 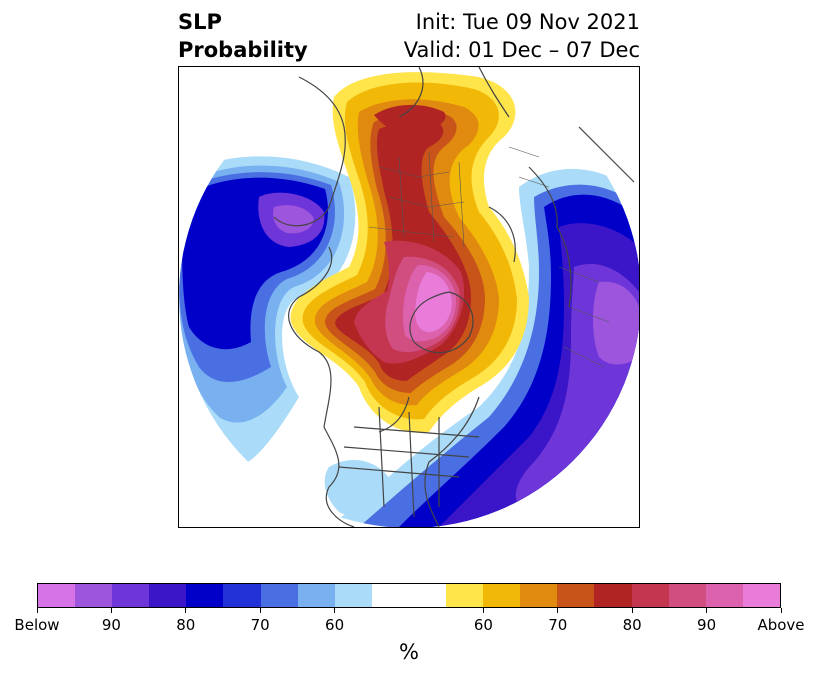 I want to click on map-title: SLP Probability, so click(x=243, y=36).